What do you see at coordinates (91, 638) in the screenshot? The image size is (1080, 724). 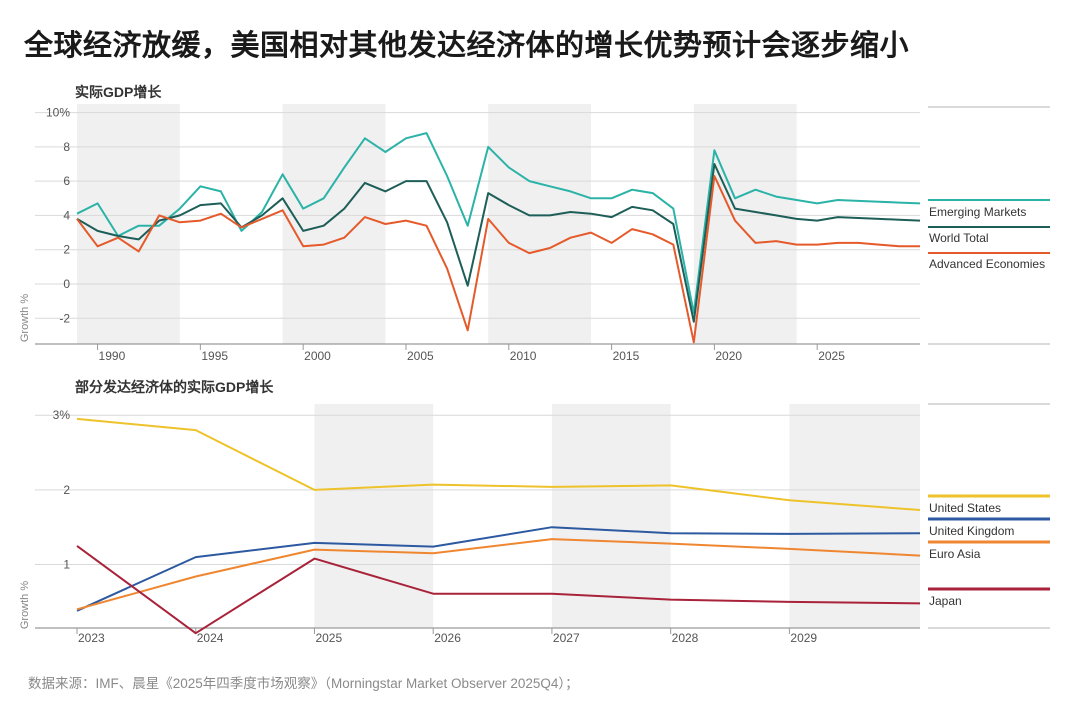 I see `panel2-x-tick-label: 2023` at bounding box center [91, 638].